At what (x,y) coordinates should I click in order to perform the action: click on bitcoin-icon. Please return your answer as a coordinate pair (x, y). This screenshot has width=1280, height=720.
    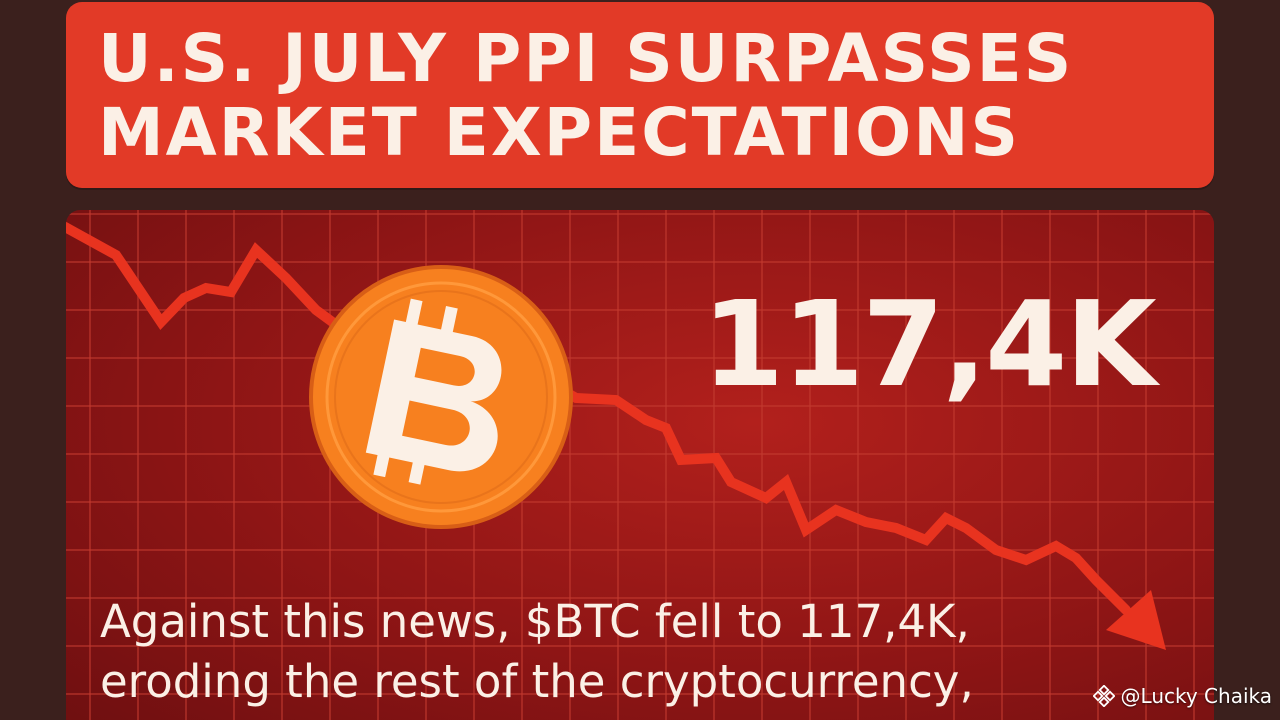
    Looking at the image, I should click on (433, 391).